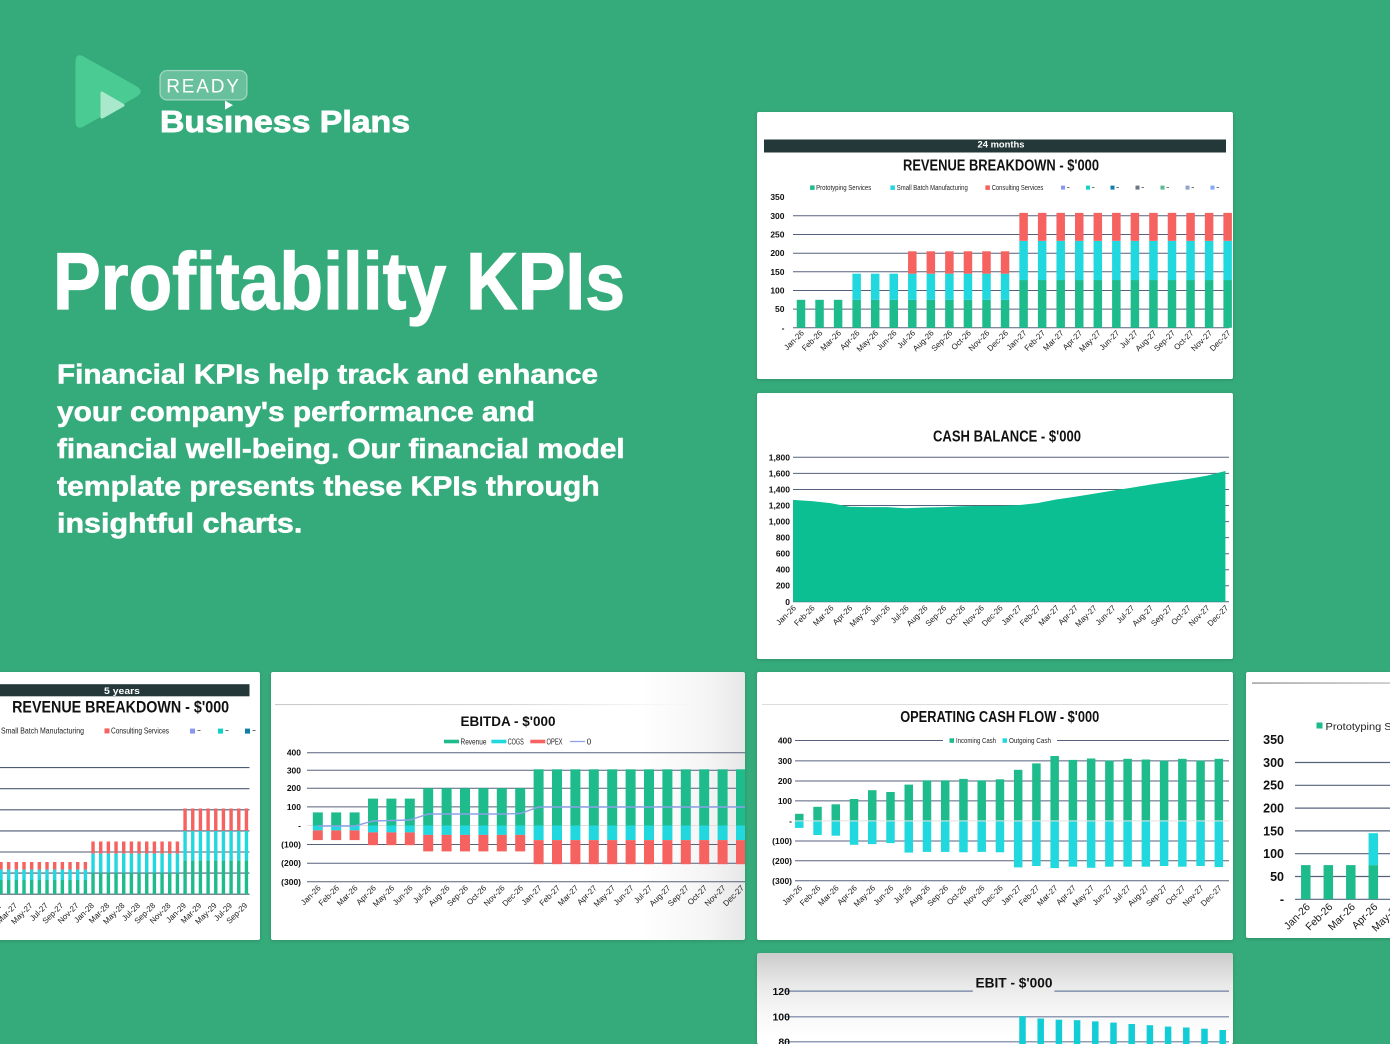 The image size is (1390, 1044). I want to click on svg-text: 0, so click(589, 741).